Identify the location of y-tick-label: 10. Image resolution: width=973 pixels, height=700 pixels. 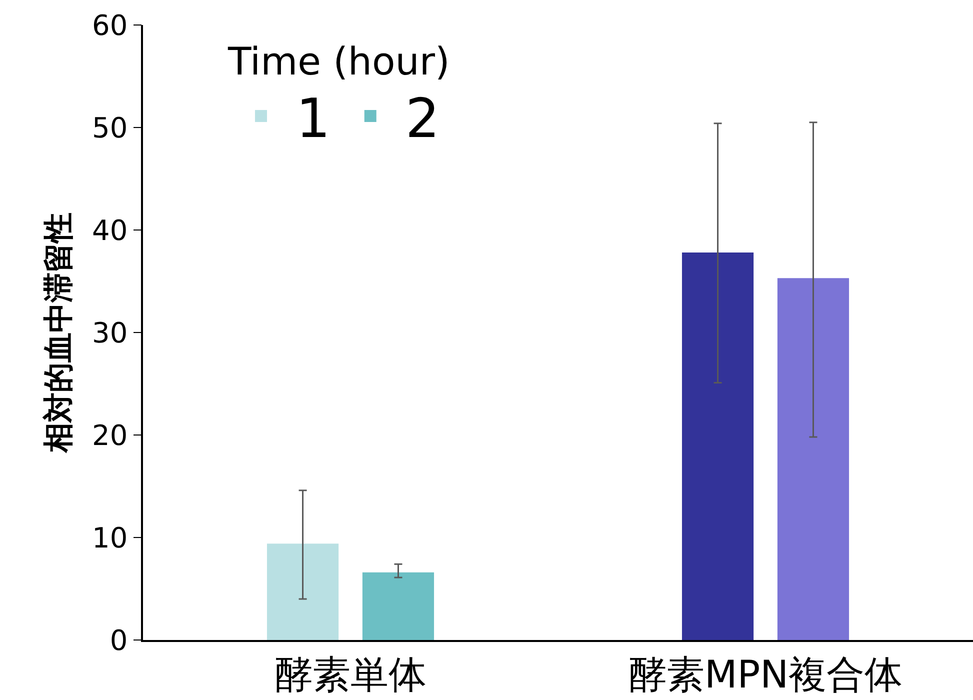
(110, 537).